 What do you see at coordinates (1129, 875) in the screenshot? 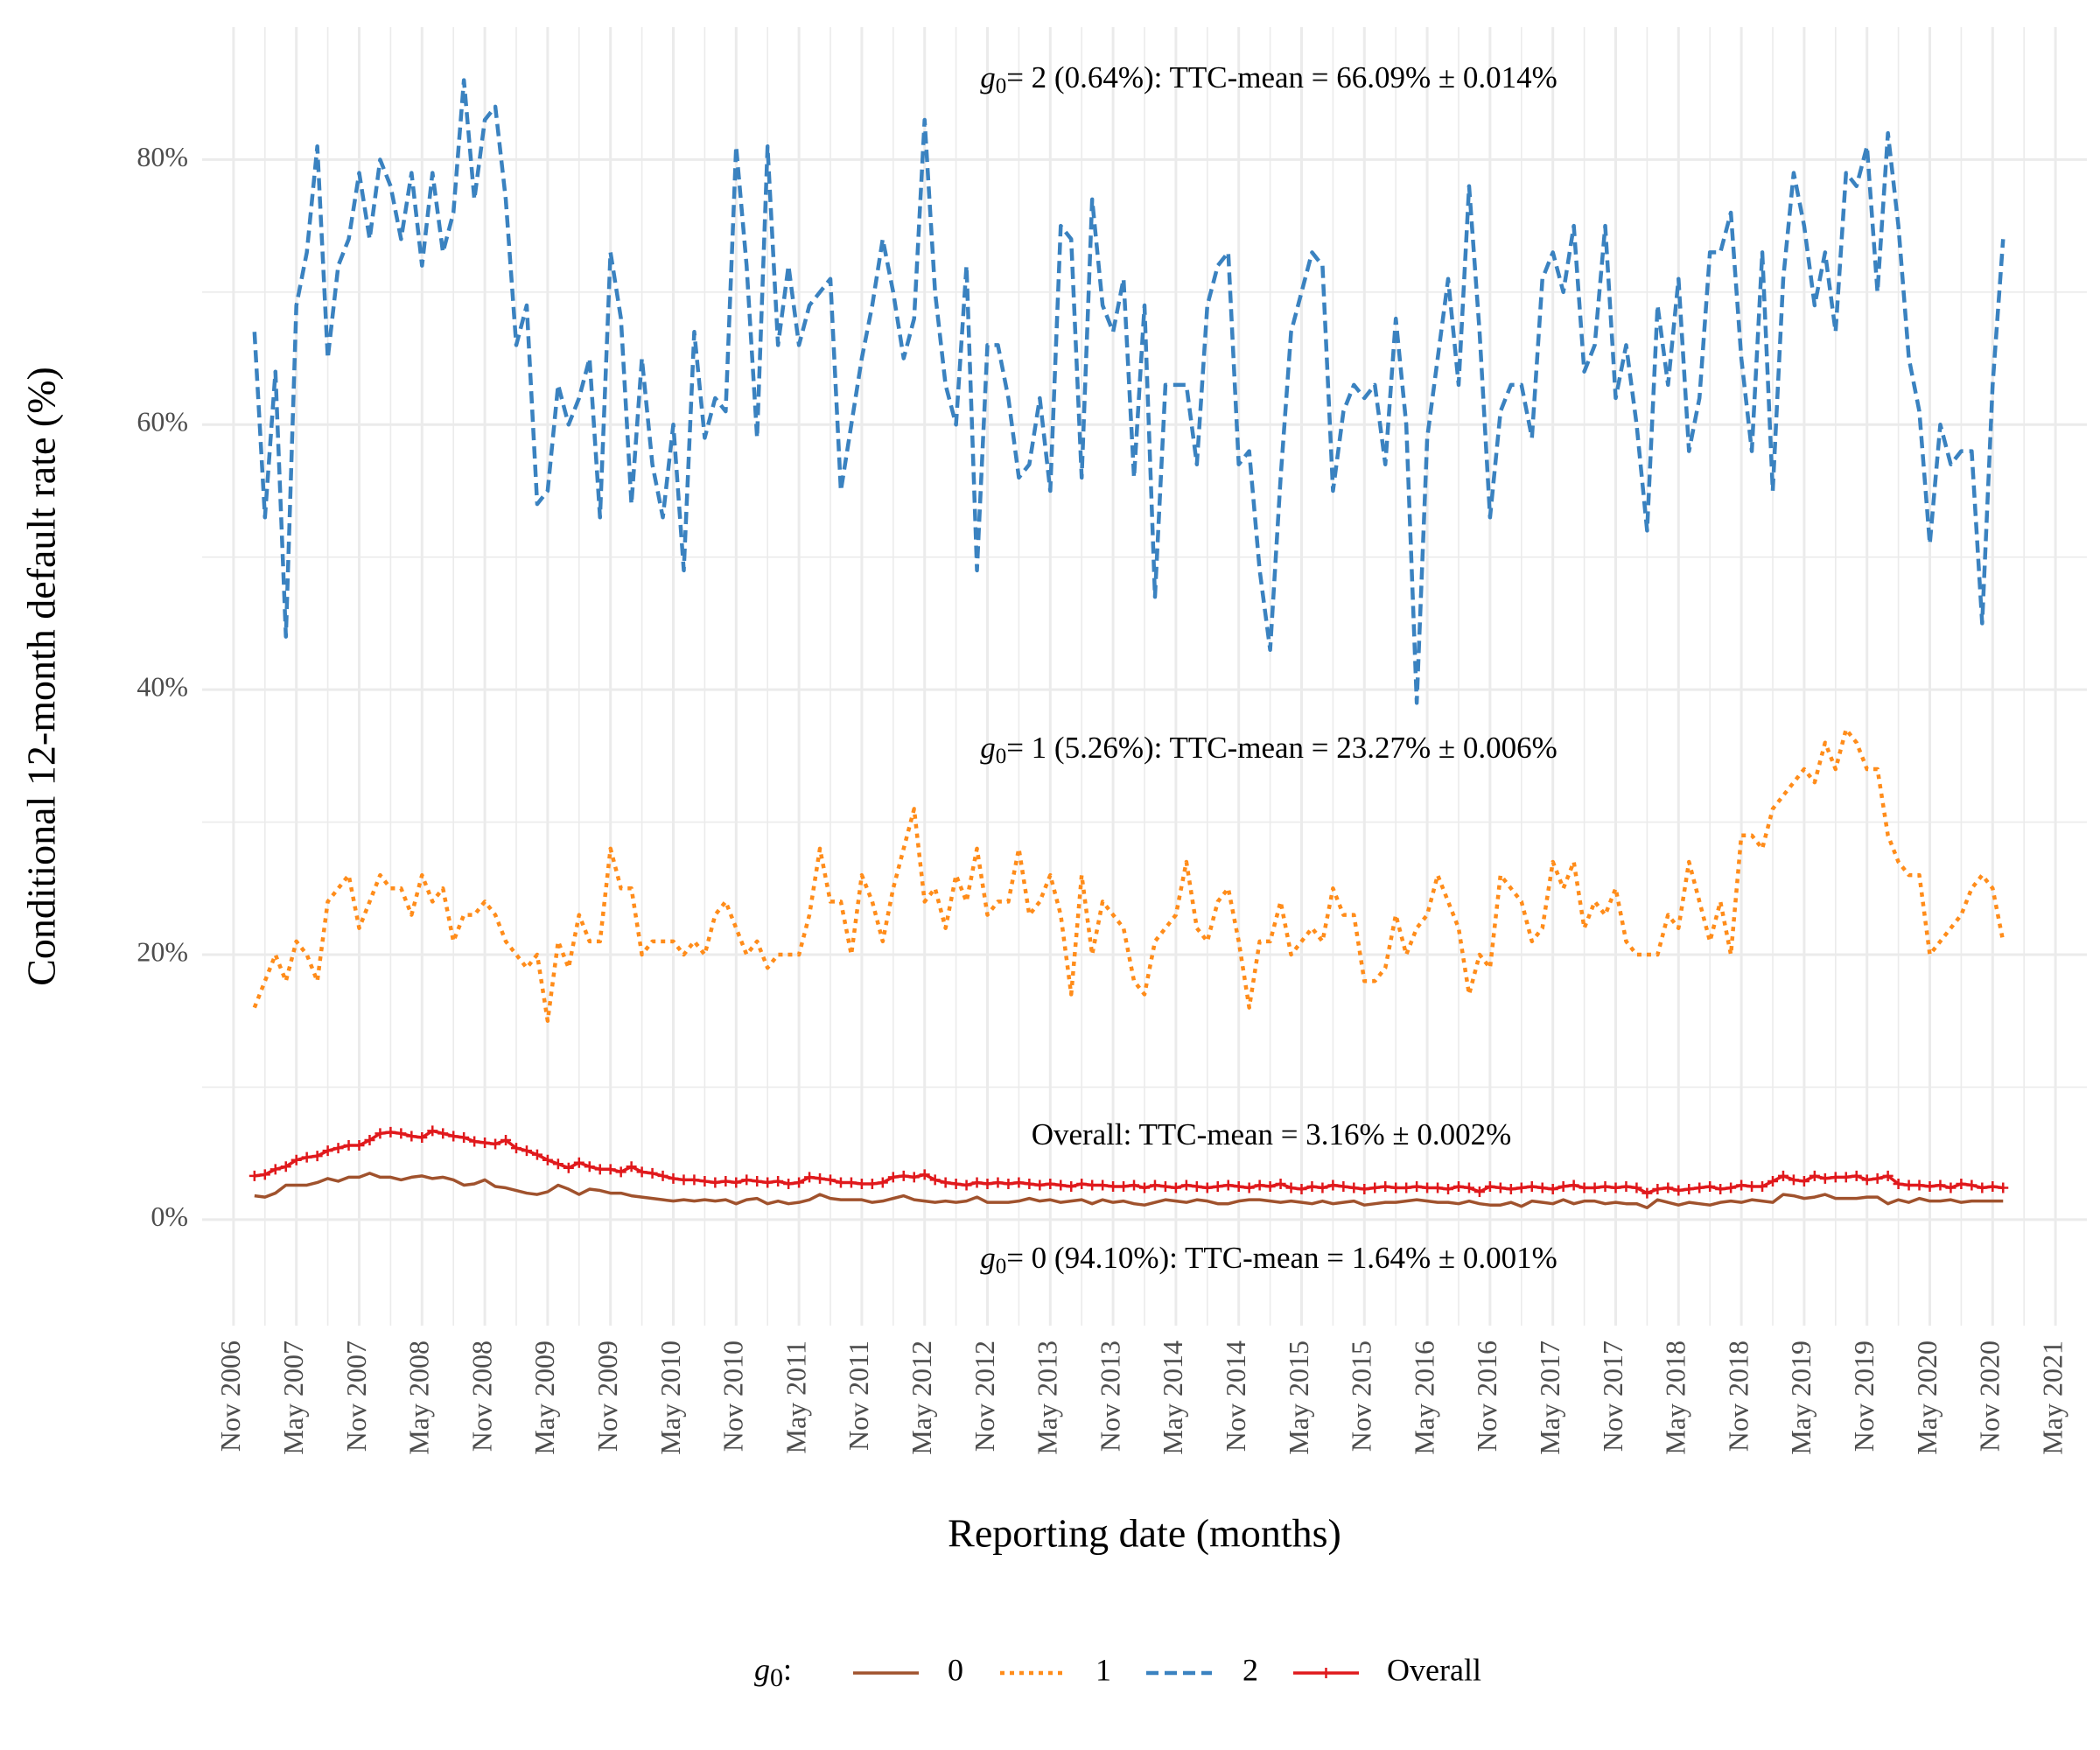
I see `series-line` at bounding box center [1129, 875].